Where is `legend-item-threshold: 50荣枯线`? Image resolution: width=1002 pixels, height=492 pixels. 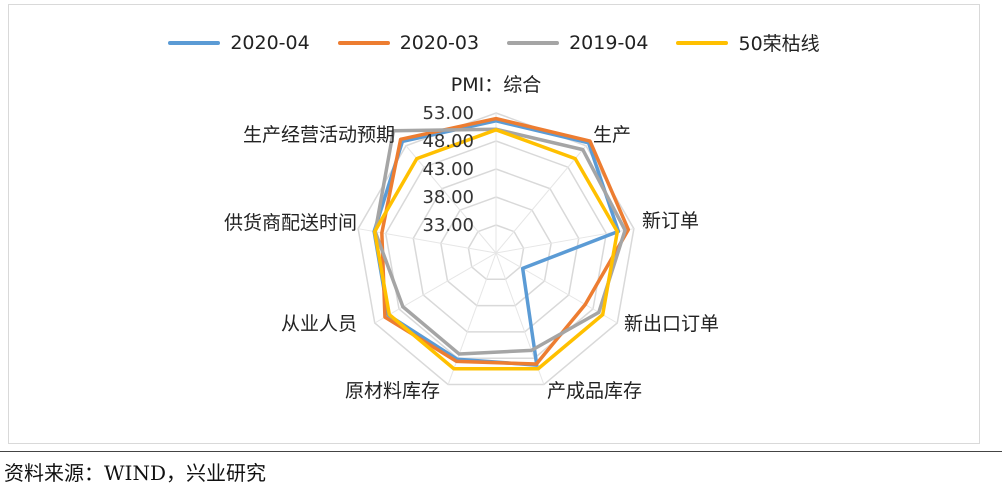
legend-item-threshold: 50荣枯线 is located at coordinates (748, 42).